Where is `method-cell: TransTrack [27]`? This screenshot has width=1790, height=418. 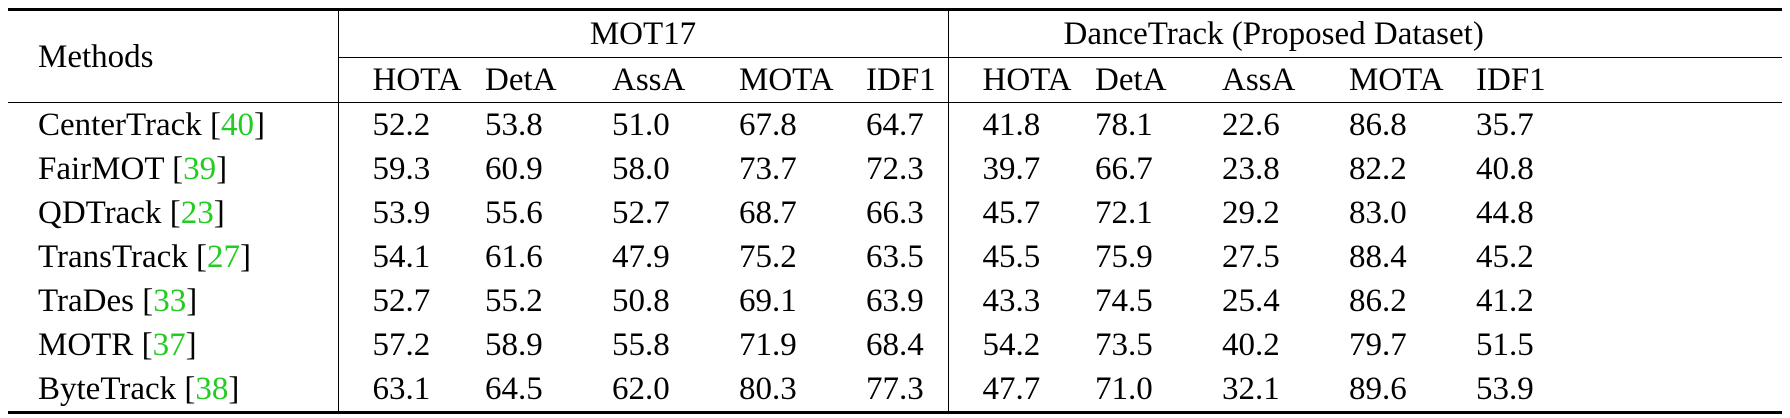 method-cell: TransTrack [27] is located at coordinates (145, 257).